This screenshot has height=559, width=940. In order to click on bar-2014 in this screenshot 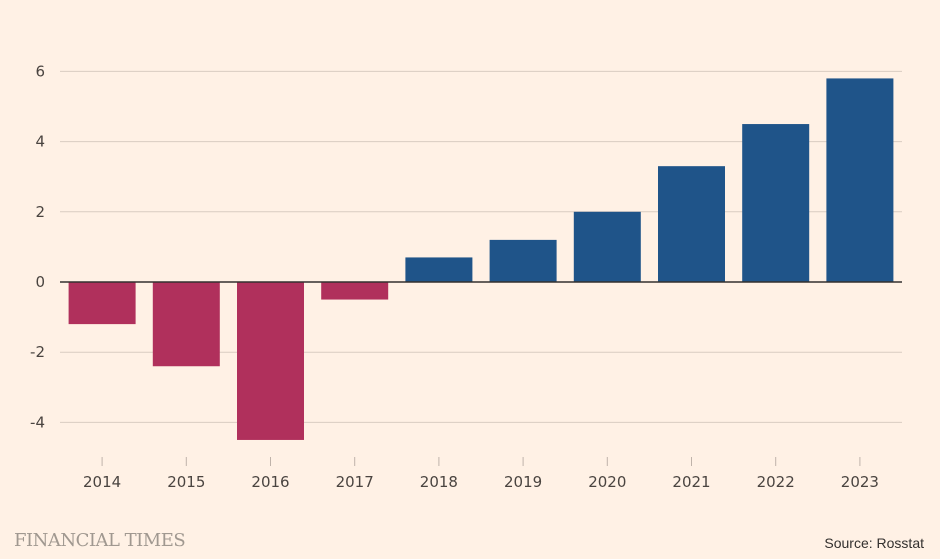, I will do `click(102, 303)`.